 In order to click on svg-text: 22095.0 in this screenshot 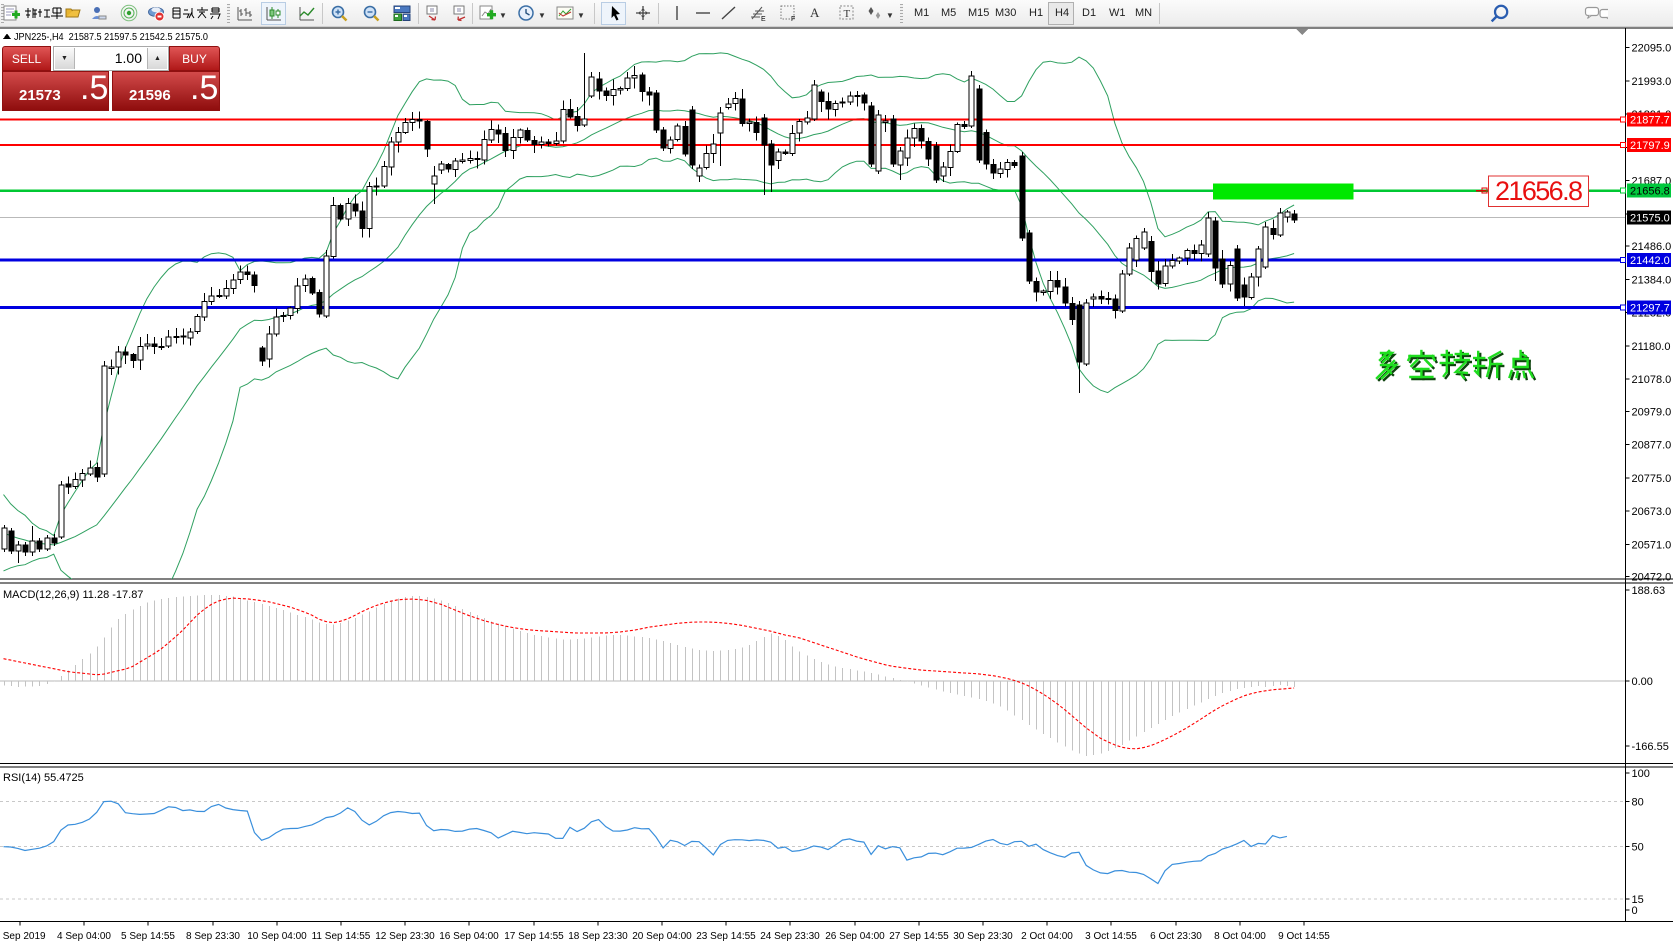, I will do `click(1652, 49)`.